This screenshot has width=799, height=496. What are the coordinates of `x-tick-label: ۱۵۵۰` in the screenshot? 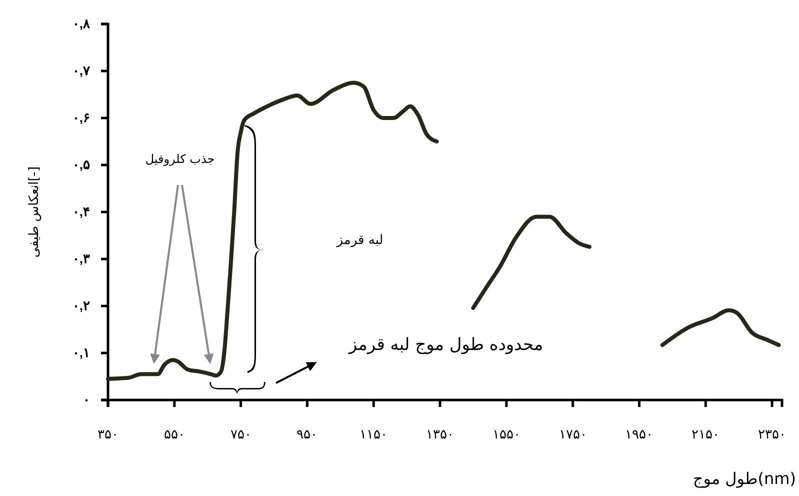 It's located at (506, 434).